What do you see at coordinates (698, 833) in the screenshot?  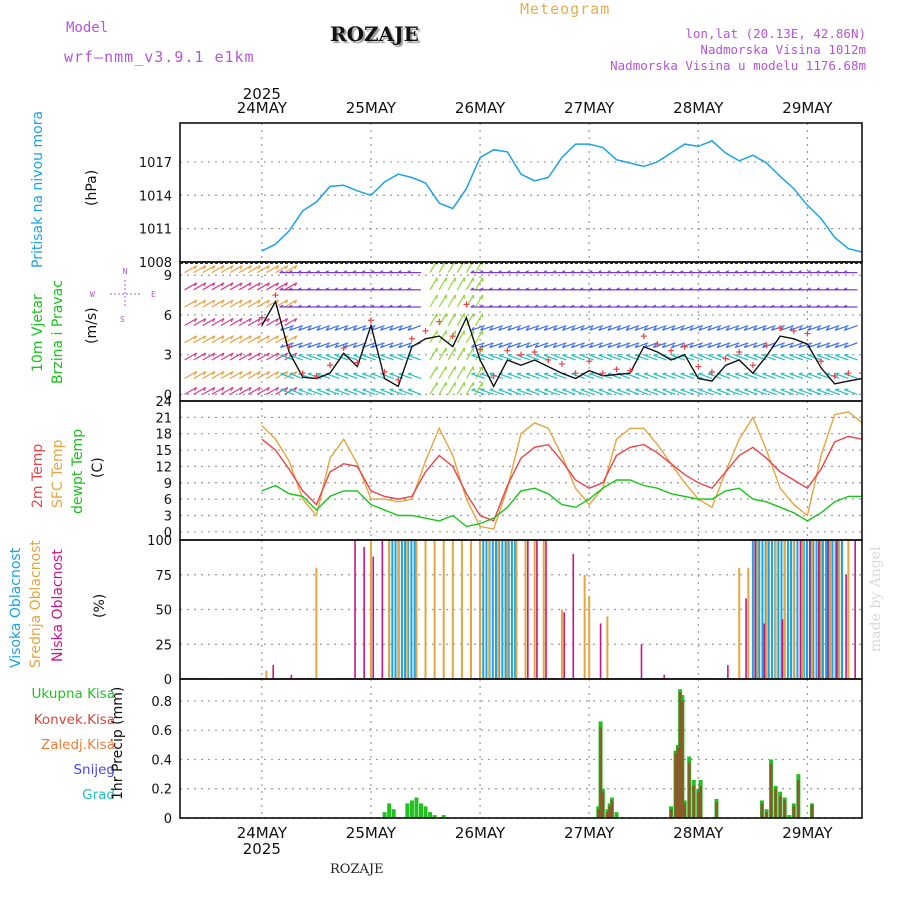 I see `day-label-bottom-4: 28MAY` at bounding box center [698, 833].